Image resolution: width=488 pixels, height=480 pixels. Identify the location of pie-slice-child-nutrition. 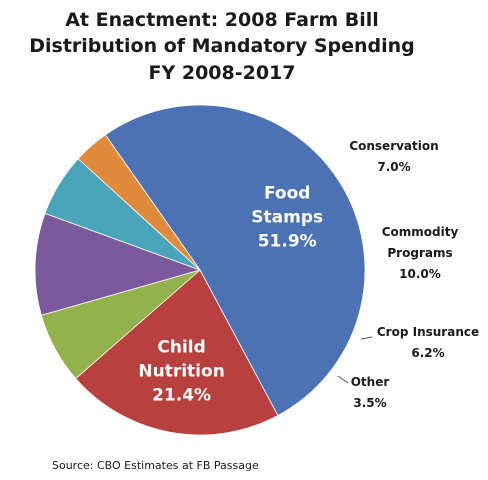
(177, 352).